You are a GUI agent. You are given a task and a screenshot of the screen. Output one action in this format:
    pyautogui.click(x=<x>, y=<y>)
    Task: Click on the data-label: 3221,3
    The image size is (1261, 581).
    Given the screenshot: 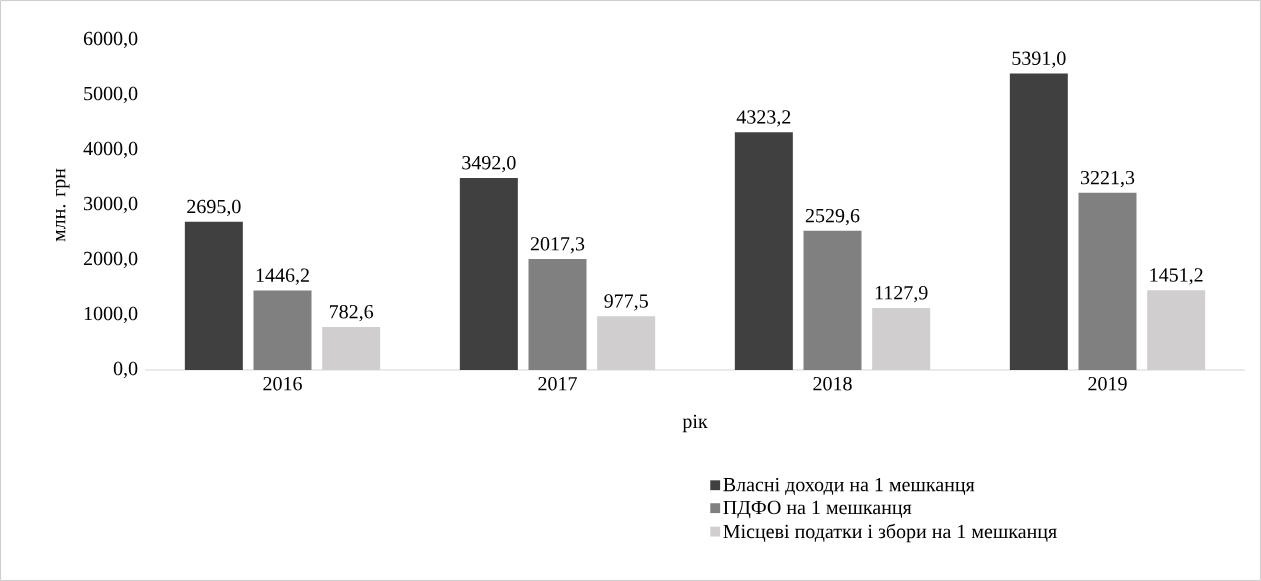 What is the action you would take?
    pyautogui.click(x=1107, y=179)
    